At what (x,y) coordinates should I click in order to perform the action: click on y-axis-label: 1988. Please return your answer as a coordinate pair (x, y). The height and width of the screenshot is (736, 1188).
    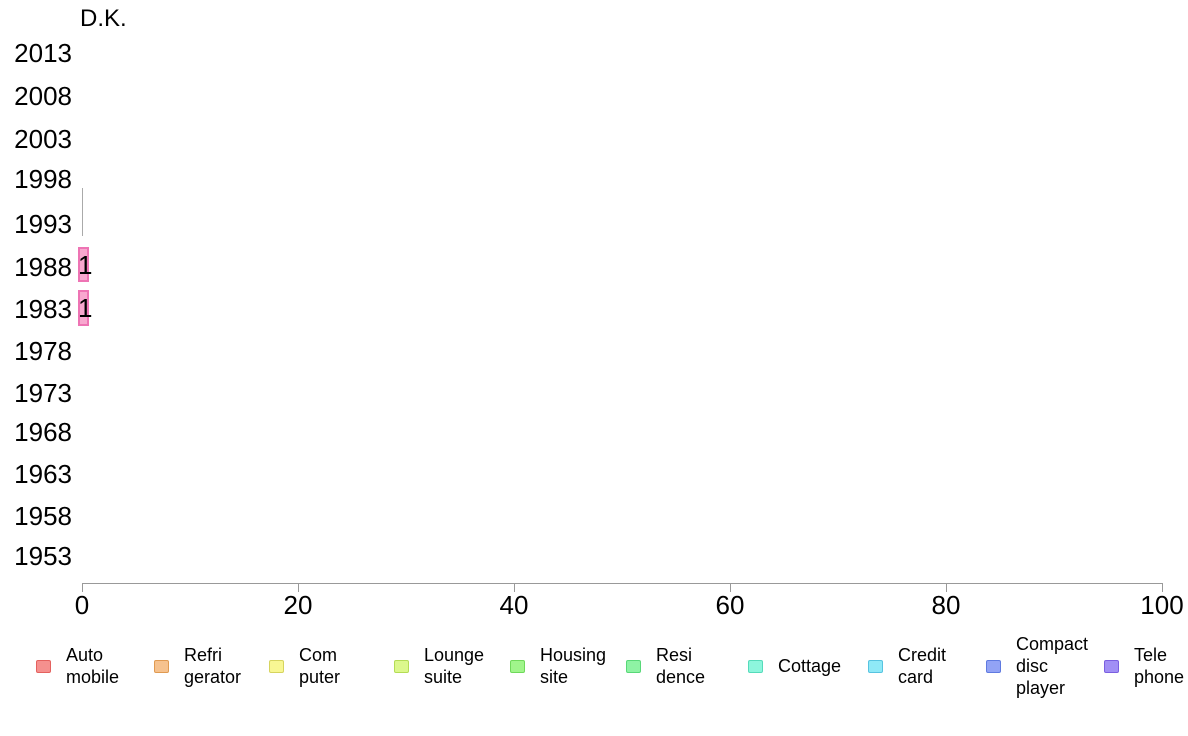
    Looking at the image, I should click on (43, 267).